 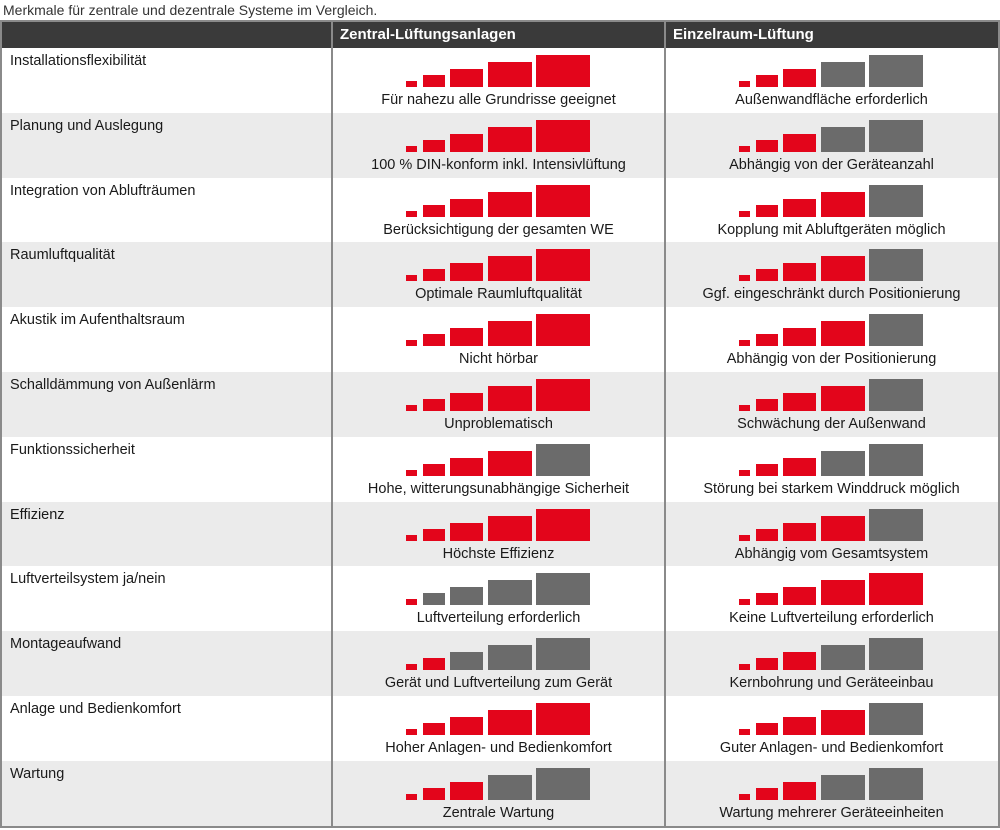 What do you see at coordinates (498, 618) in the screenshot?
I see `rating-description: Luftverteilung erforderlich` at bounding box center [498, 618].